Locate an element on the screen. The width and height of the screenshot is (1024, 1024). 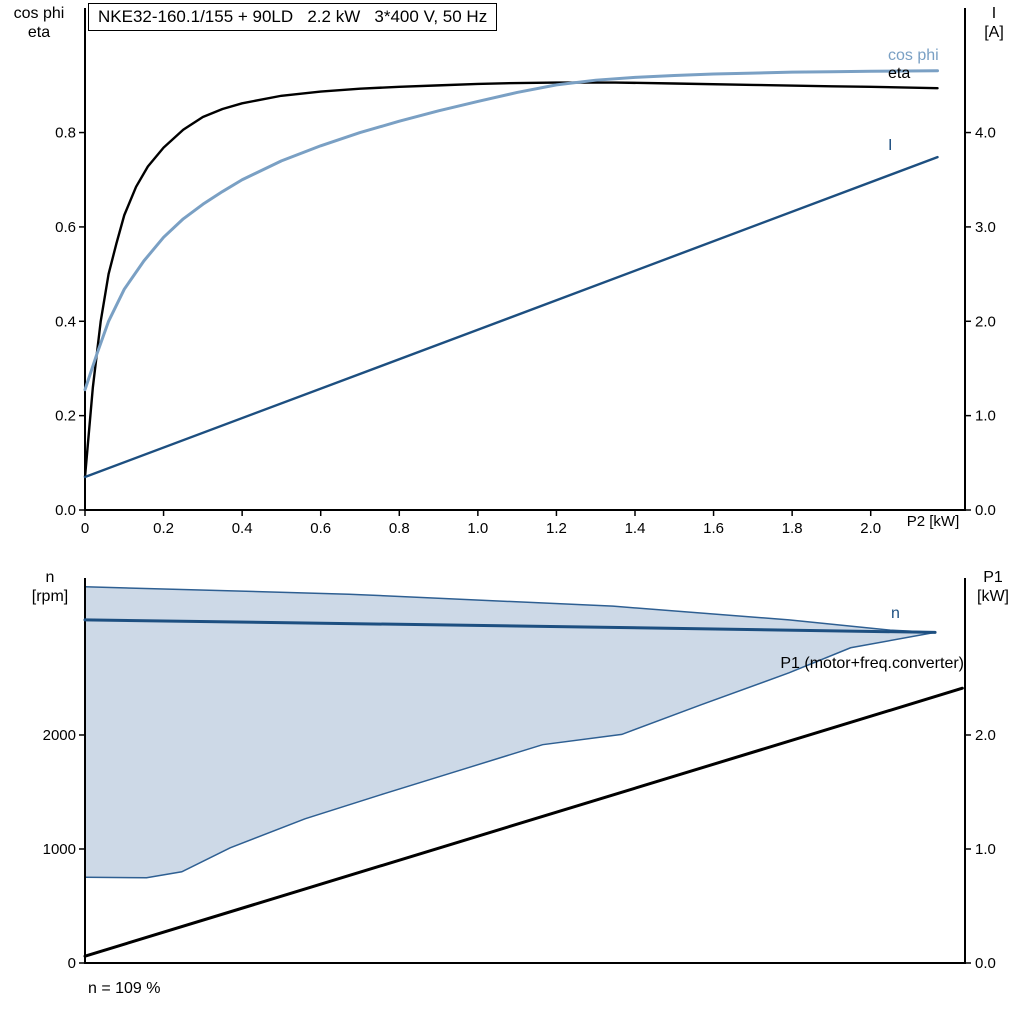
curve-label-speed: n is located at coordinates (895, 613).